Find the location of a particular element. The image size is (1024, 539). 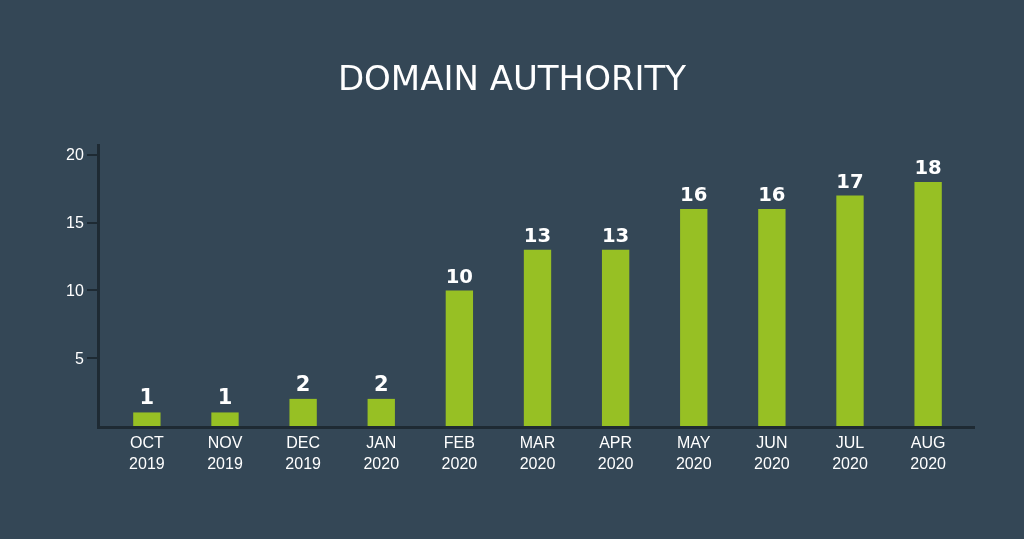

y-tick-label: 15 is located at coordinates (75, 223).